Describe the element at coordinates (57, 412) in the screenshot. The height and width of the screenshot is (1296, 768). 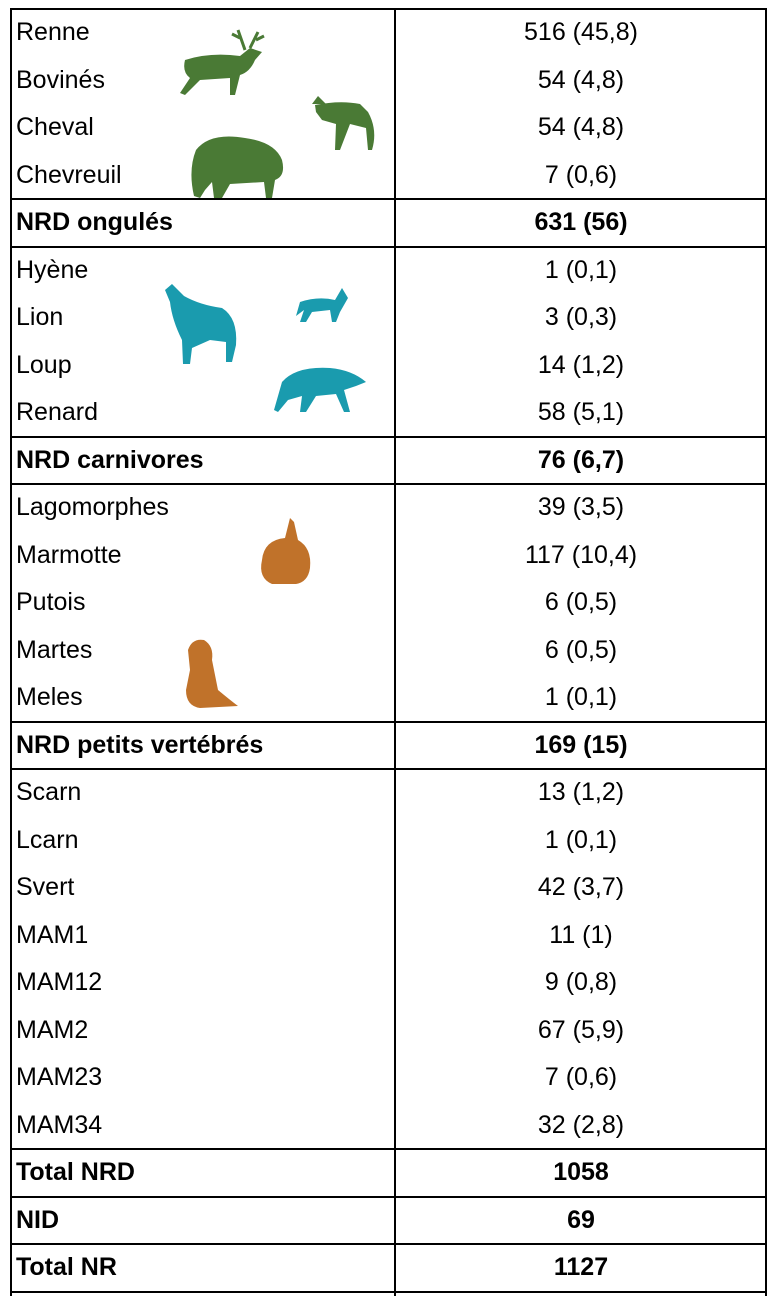
I see `row-label: Renard` at that location.